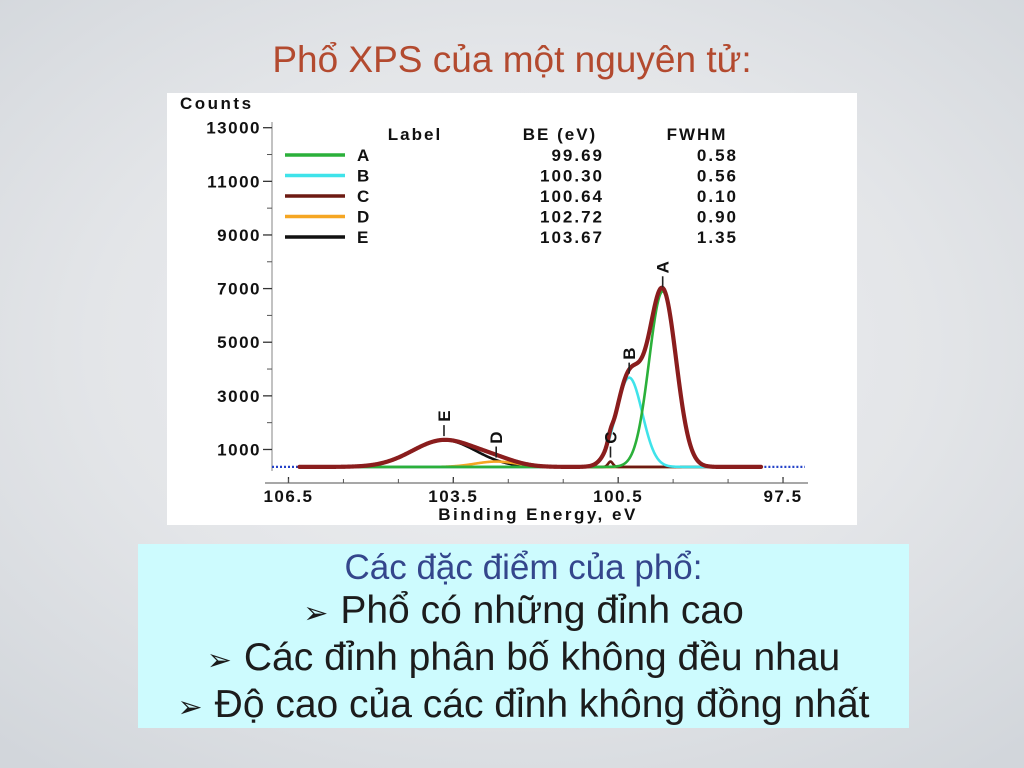  I want to click on y-tick-label: 5000, so click(239, 342).